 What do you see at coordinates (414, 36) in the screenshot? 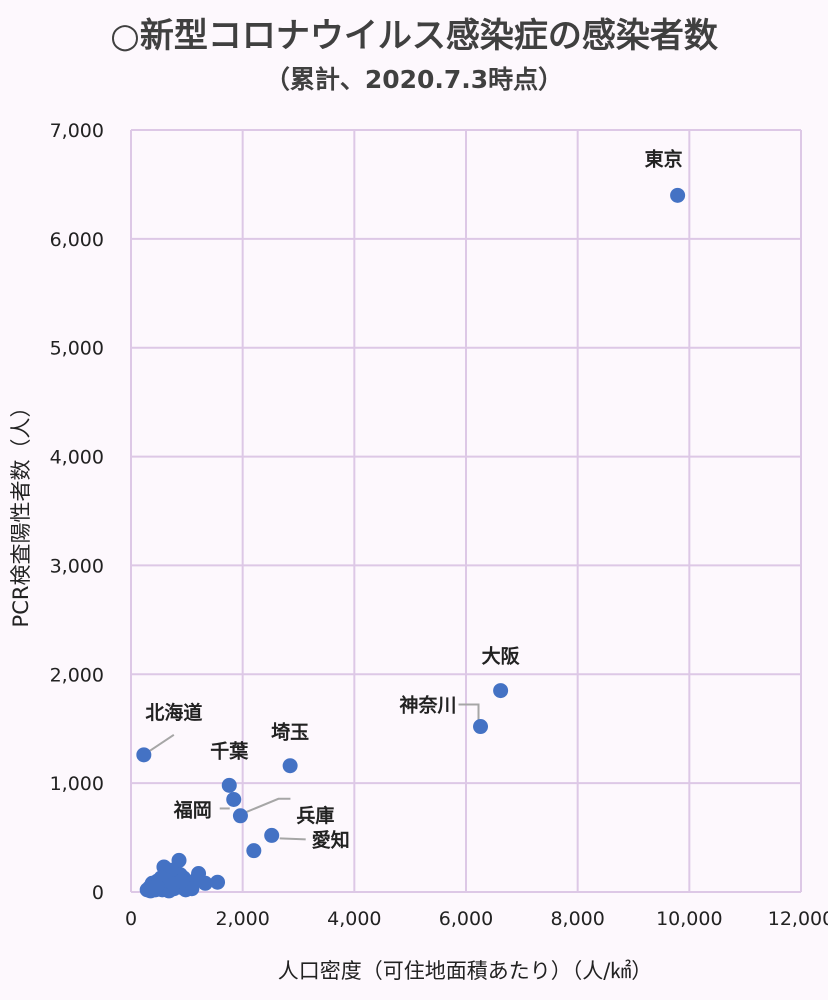
I see `chart-title: ○新型コロナウイルス感染症の感染者数` at bounding box center [414, 36].